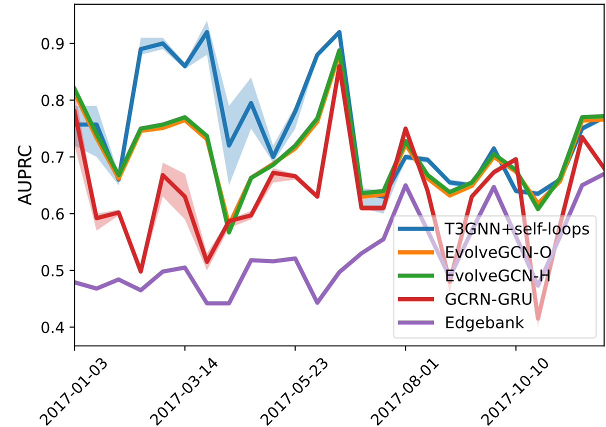 The height and width of the screenshot is (427, 606). Describe the element at coordinates (53, 328) in the screenshot. I see `y-tick-label: 0.4` at that location.